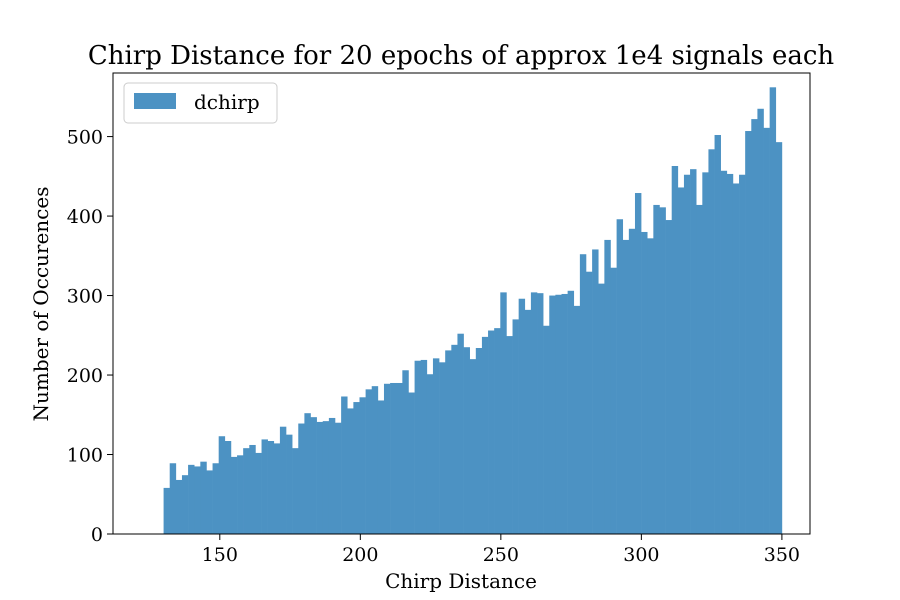 This screenshot has width=900, height=600. What do you see at coordinates (85, 297) in the screenshot?
I see `y-tick-label: 300` at bounding box center [85, 297].